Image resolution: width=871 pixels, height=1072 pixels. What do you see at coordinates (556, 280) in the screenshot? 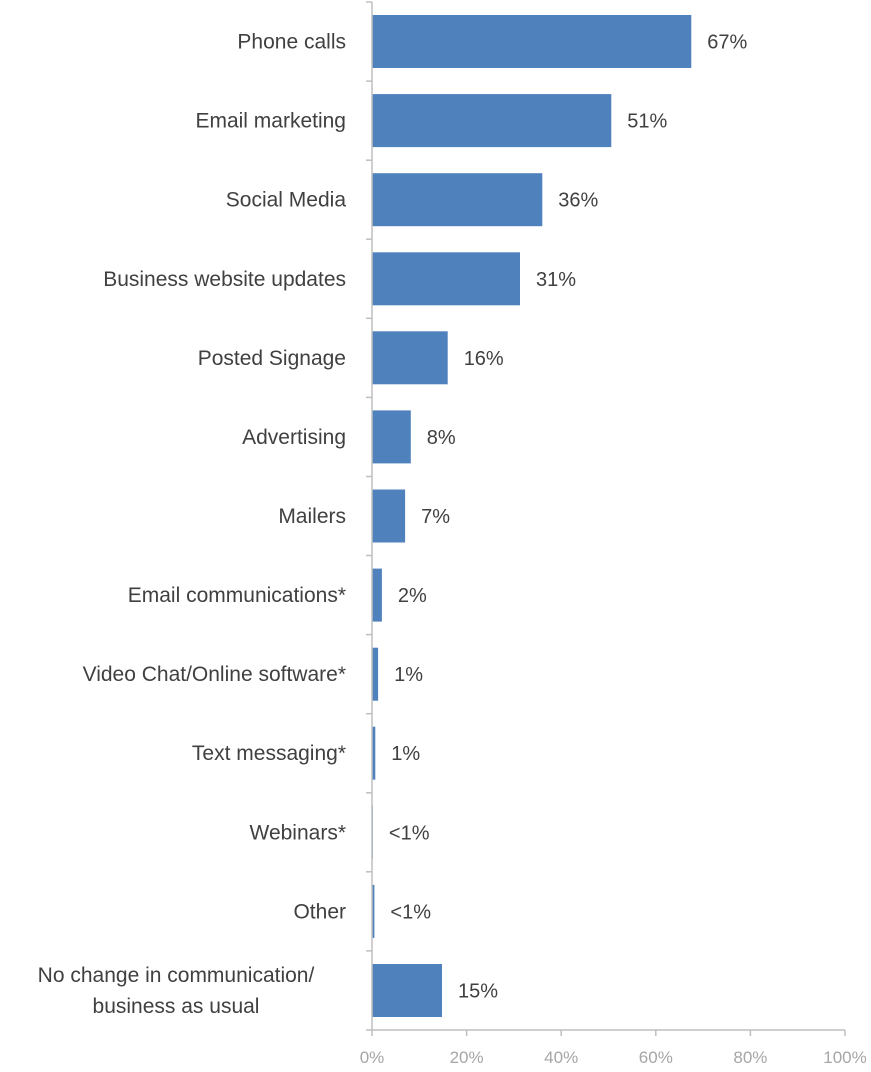
I see `data-label-3: 31%` at bounding box center [556, 280].